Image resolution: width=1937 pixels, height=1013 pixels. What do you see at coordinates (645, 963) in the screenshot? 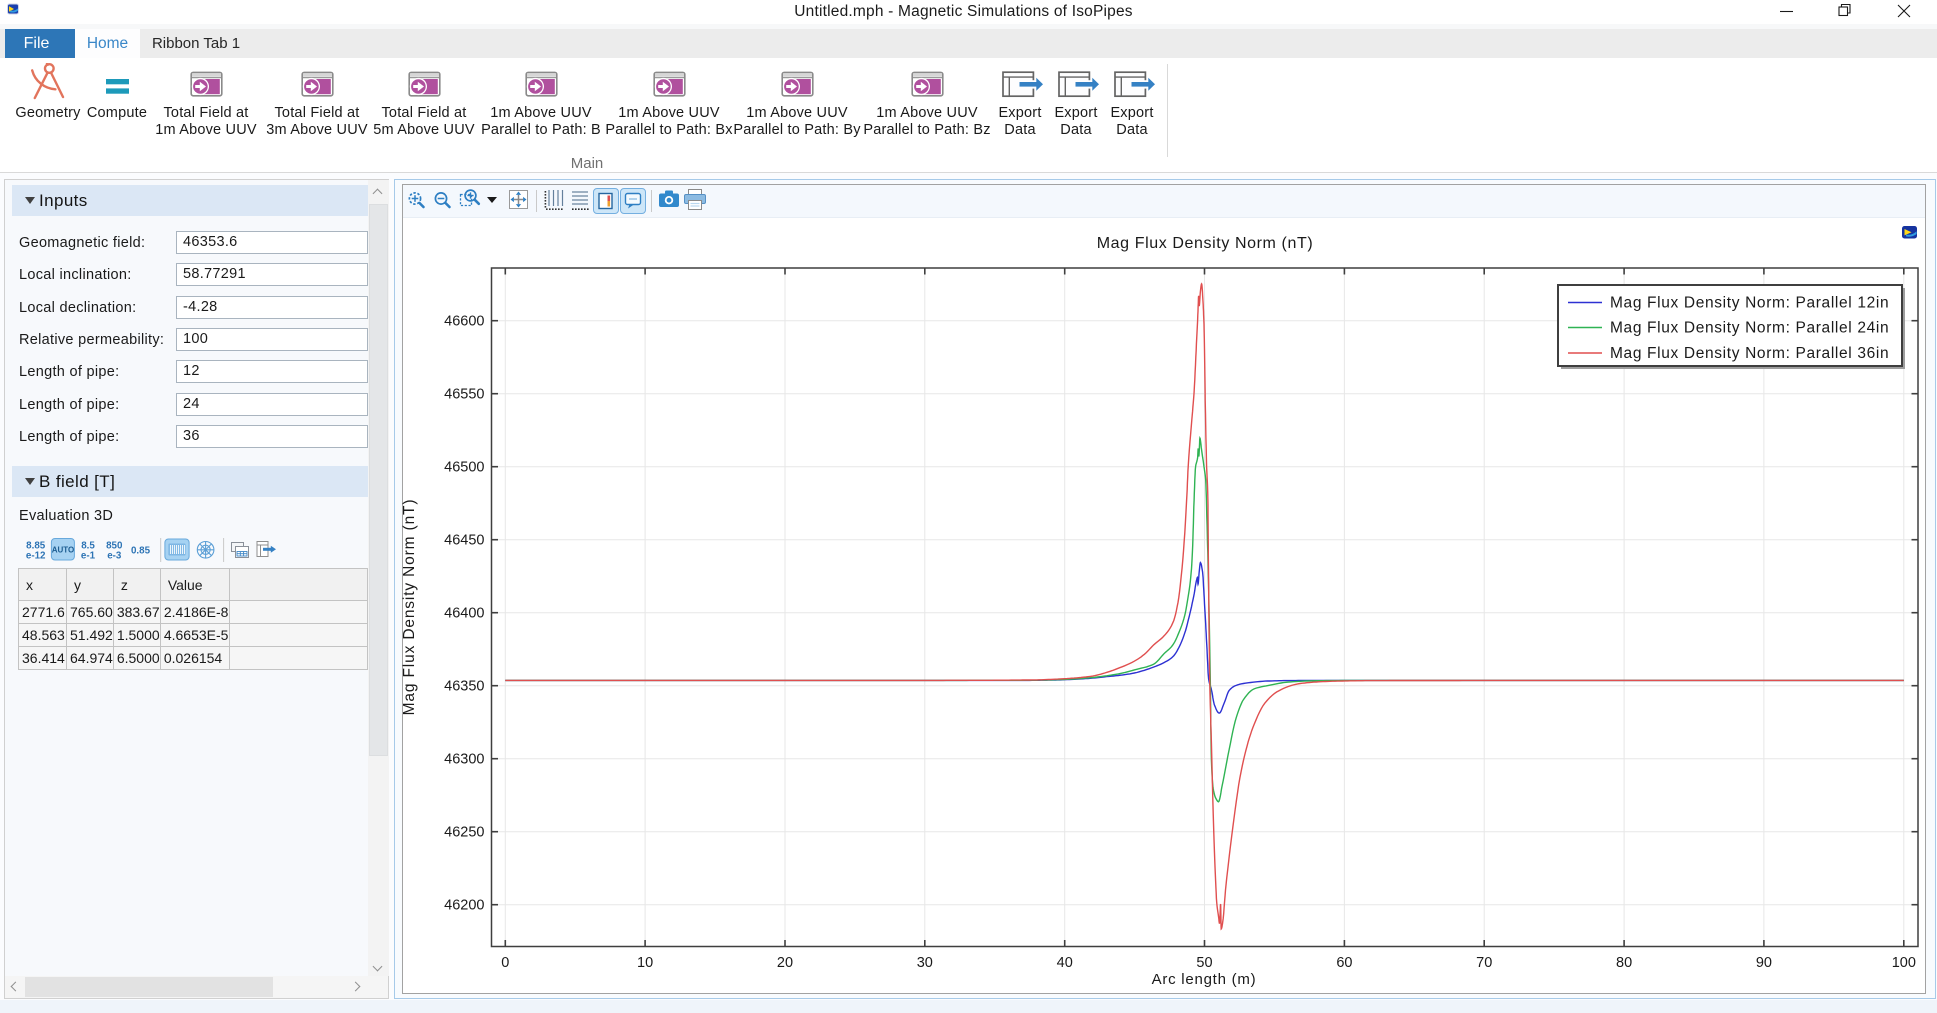
I see `svg-text: 10` at bounding box center [645, 963].